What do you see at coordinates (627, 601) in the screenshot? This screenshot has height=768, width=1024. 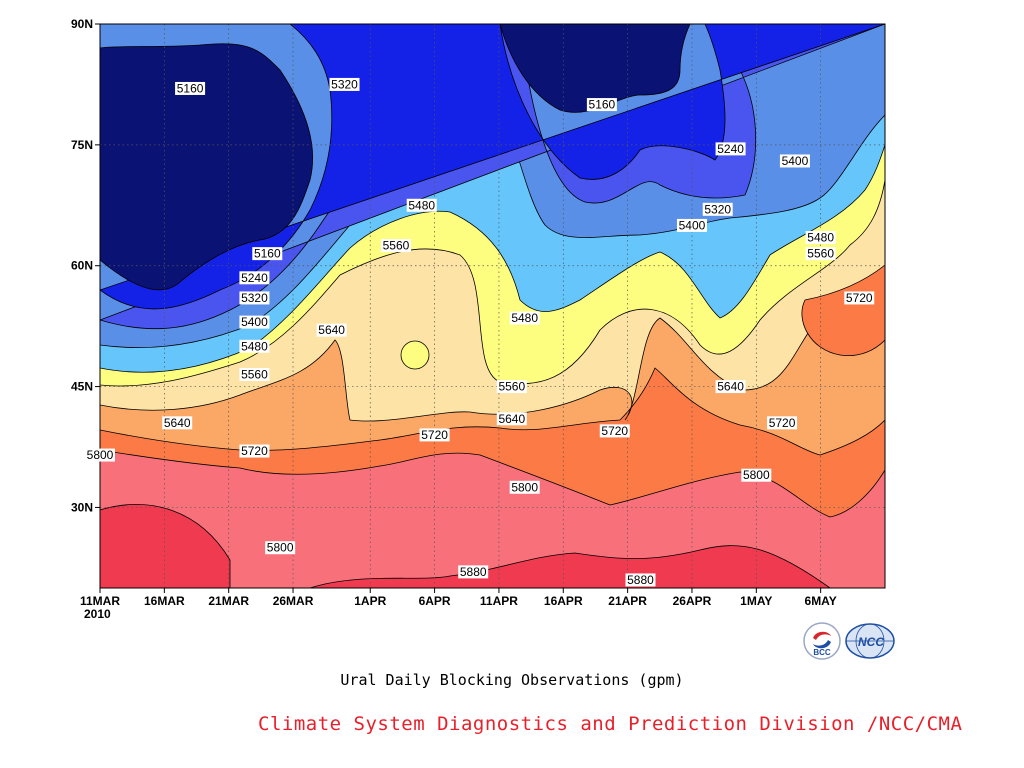 I see `x-tick-label: 21APR` at bounding box center [627, 601].